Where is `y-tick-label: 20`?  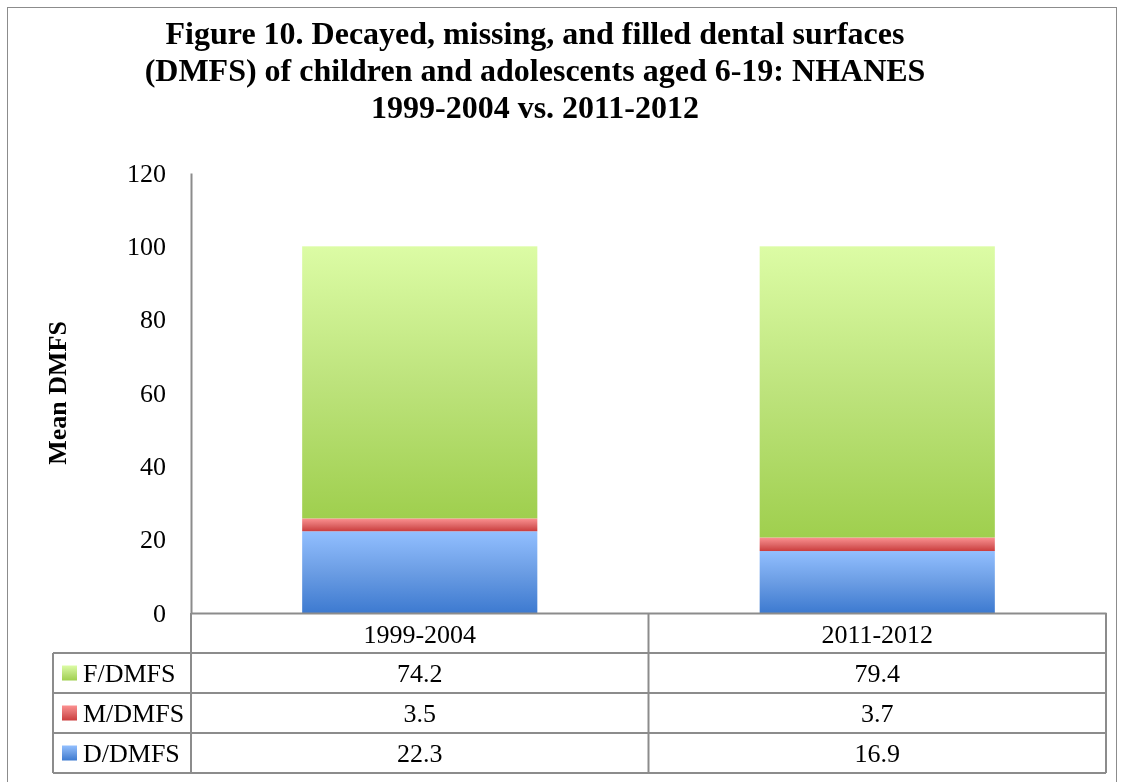
y-tick-label: 20 is located at coordinates (153, 540).